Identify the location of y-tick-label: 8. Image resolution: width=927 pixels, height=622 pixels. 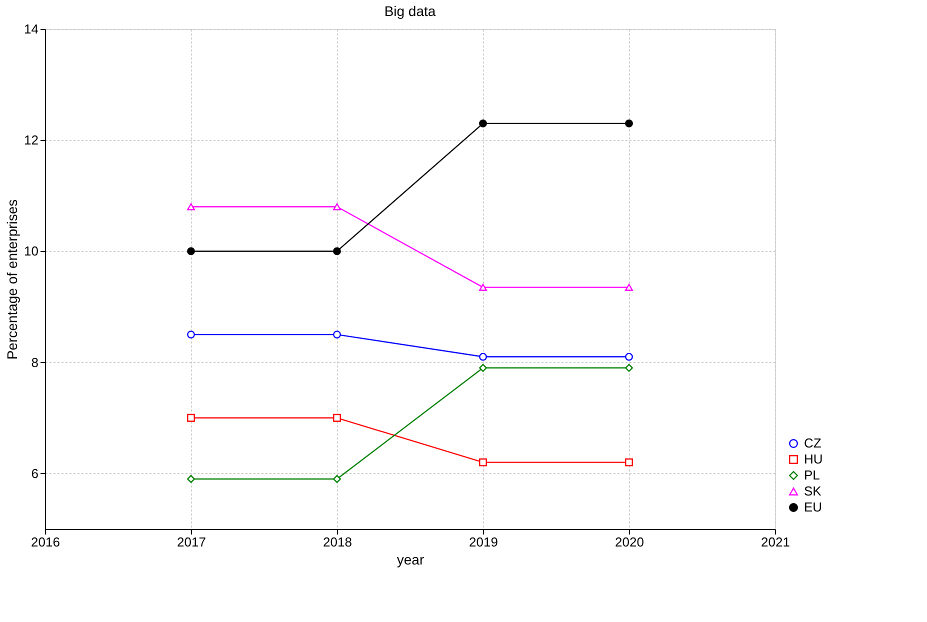
(34, 362).